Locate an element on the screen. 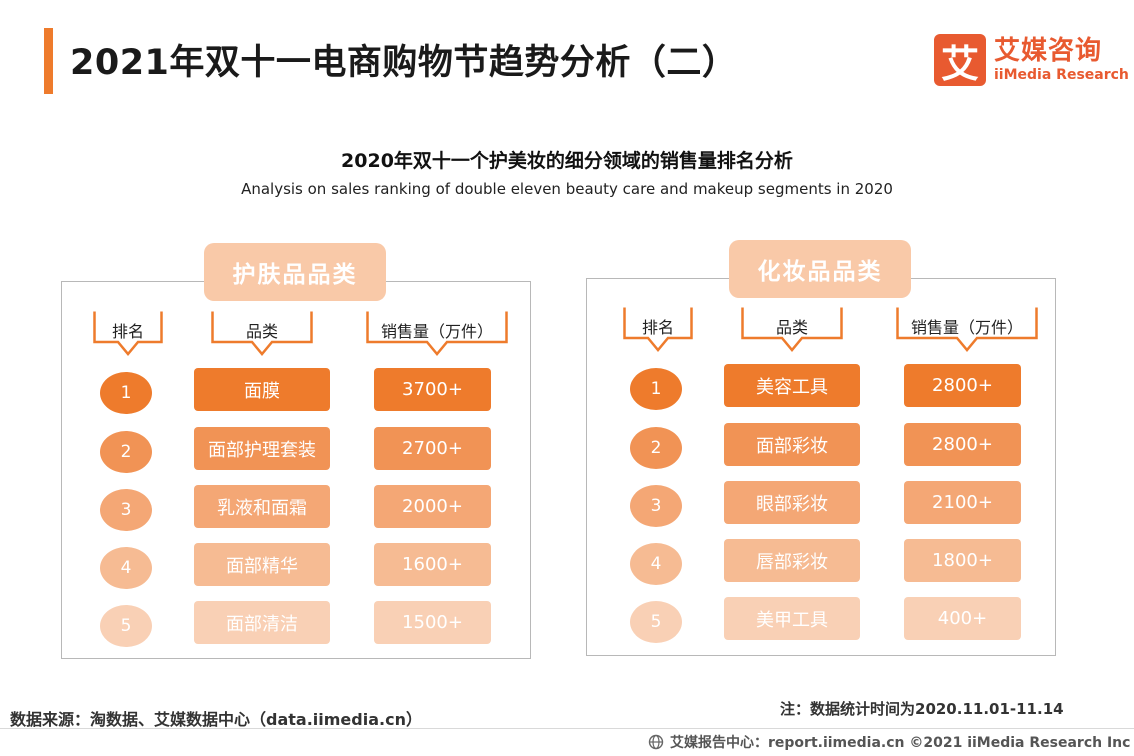  makeup-header-sales: 销售量（万件） is located at coordinates (967, 330).